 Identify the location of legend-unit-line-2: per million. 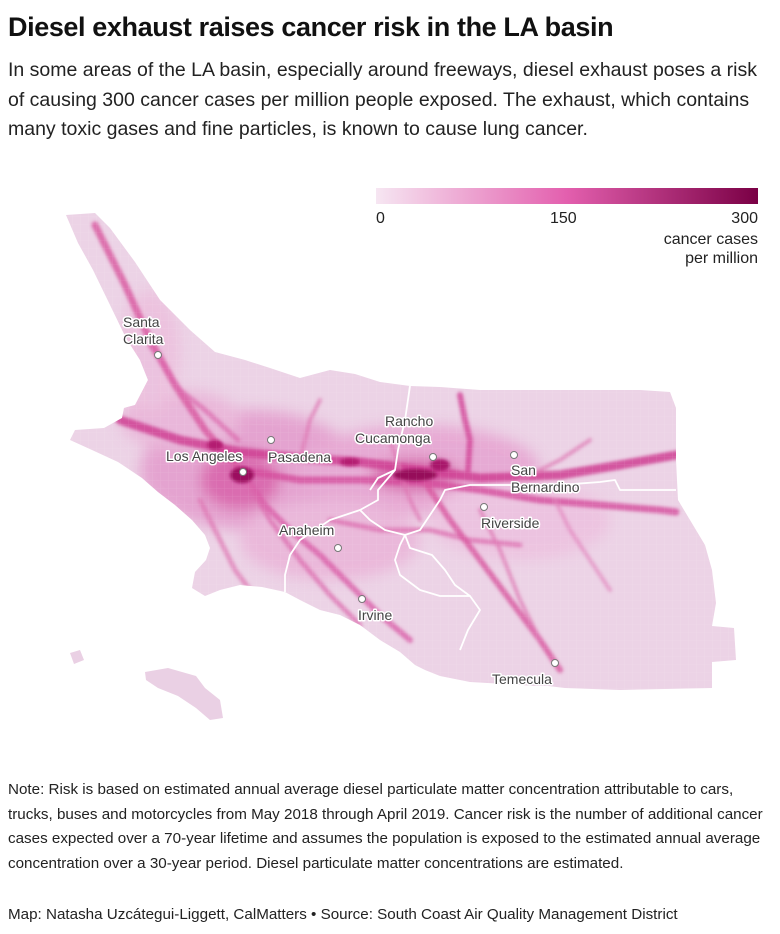
(721, 258).